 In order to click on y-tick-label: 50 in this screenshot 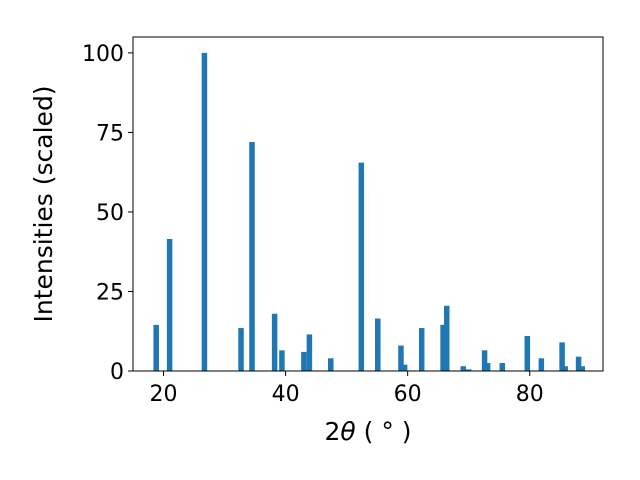, I will do `click(110, 213)`.